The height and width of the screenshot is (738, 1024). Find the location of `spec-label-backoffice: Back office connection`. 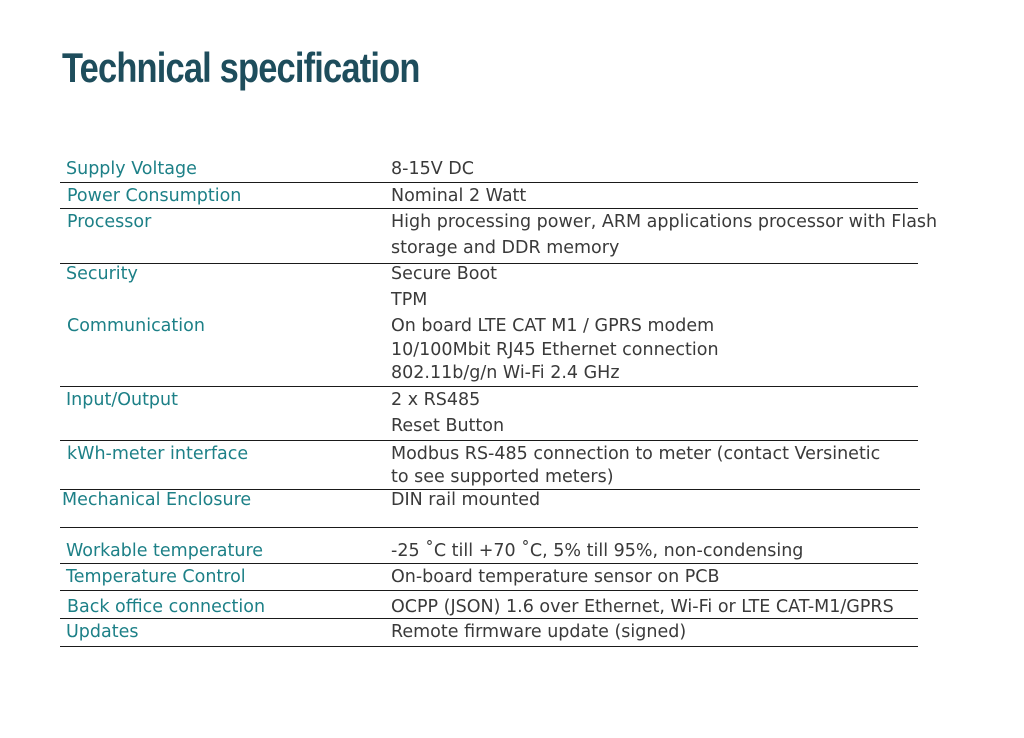

spec-label-backoffice: Back office connection is located at coordinates (166, 607).